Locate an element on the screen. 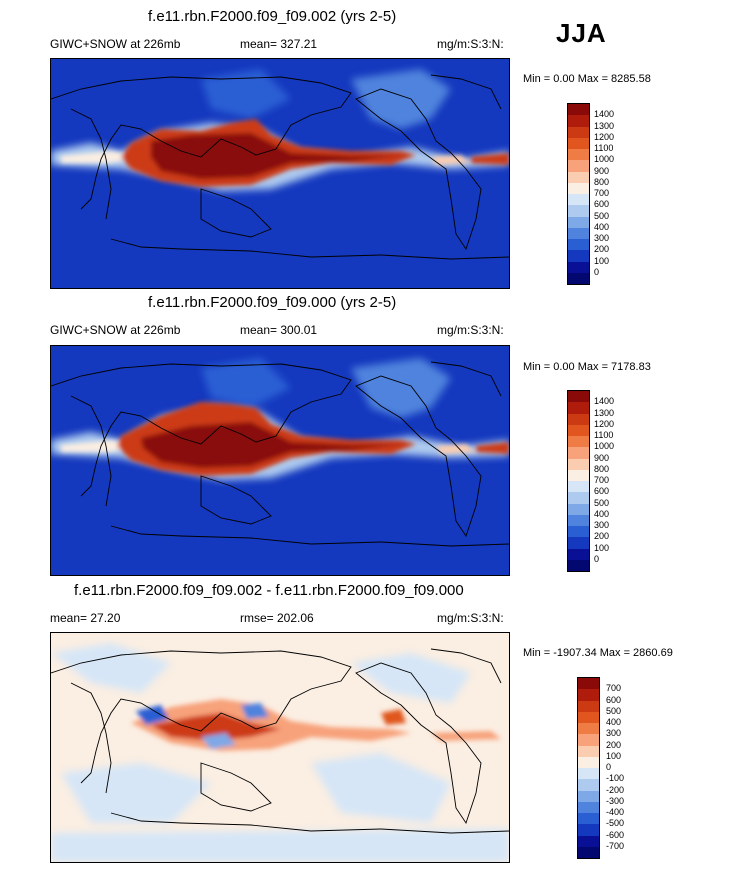 The height and width of the screenshot is (872, 733). panel-minmax: Min = -1907.34 Max = 2860.69 is located at coordinates (598, 653).